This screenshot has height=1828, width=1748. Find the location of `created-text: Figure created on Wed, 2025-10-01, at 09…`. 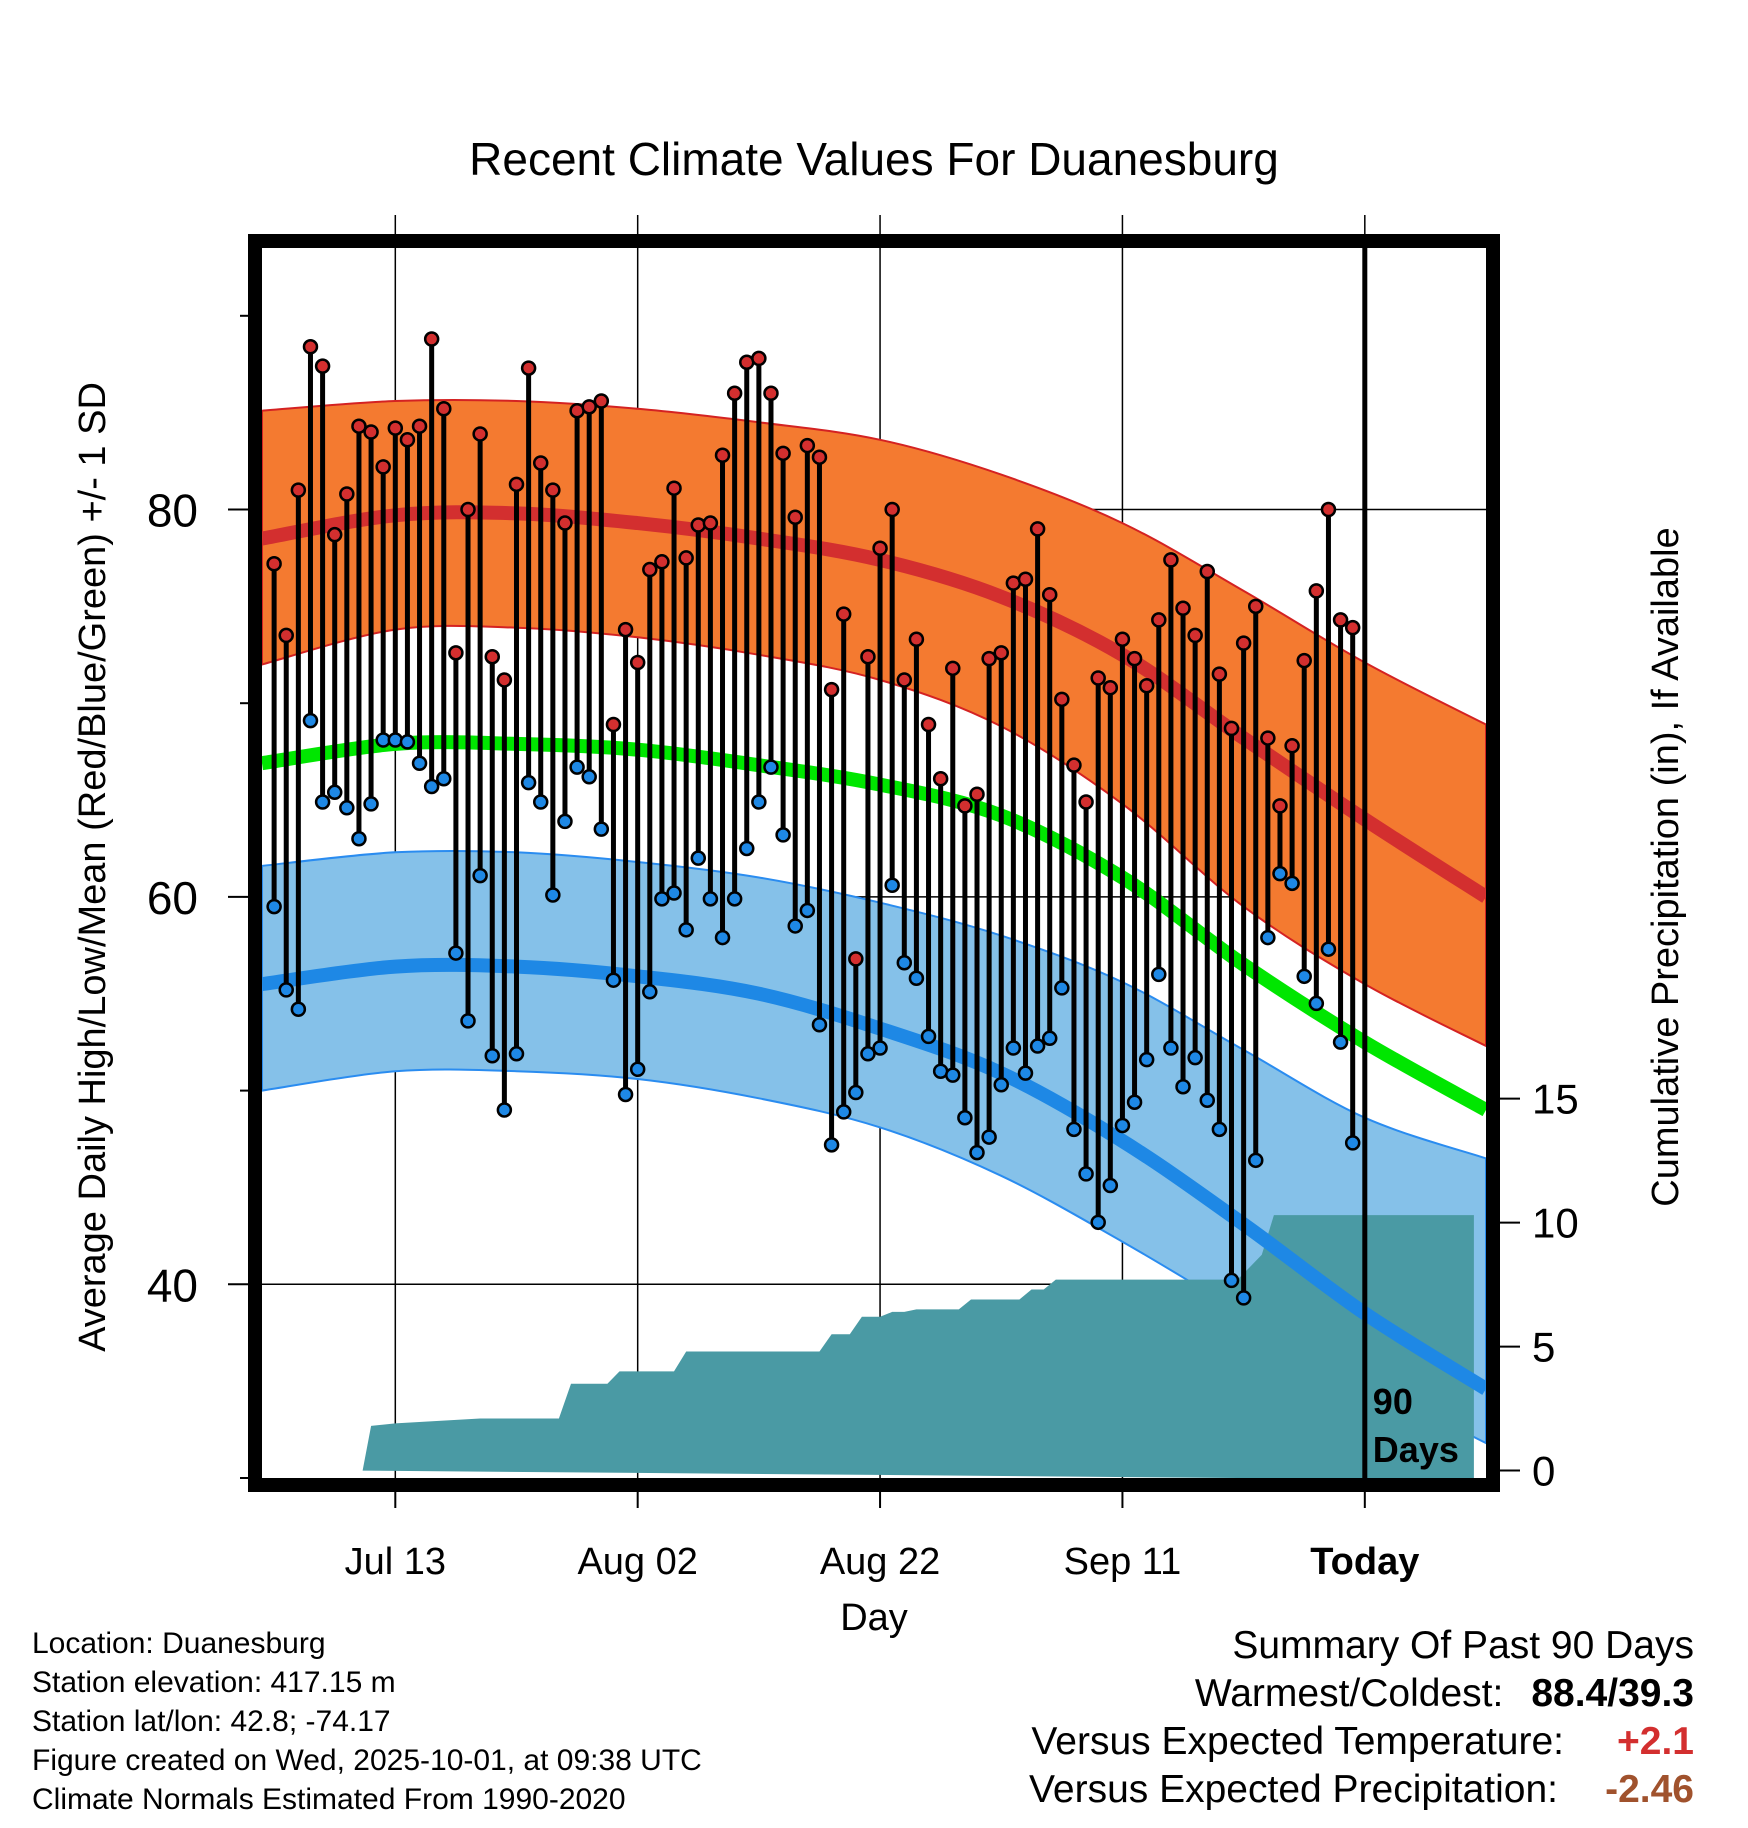

created-text: Figure created on Wed, 2025-10-01, at 09… is located at coordinates (367, 1760).